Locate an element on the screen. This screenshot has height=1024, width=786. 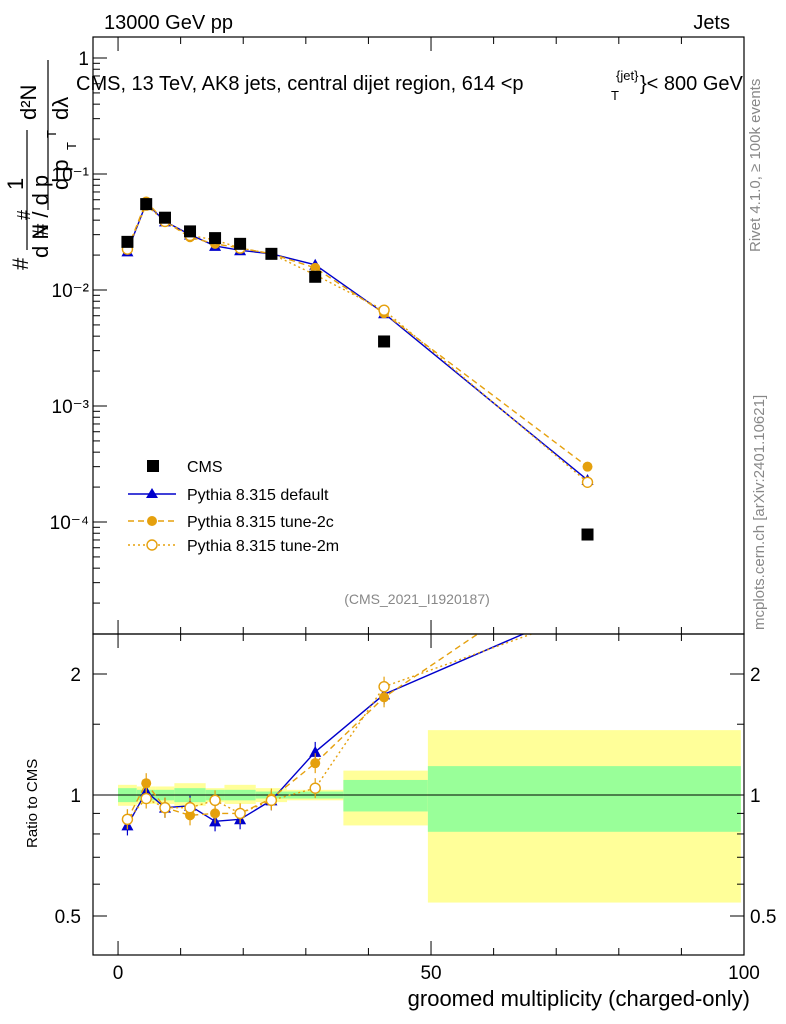
ratio-bands is located at coordinates (429, 816).